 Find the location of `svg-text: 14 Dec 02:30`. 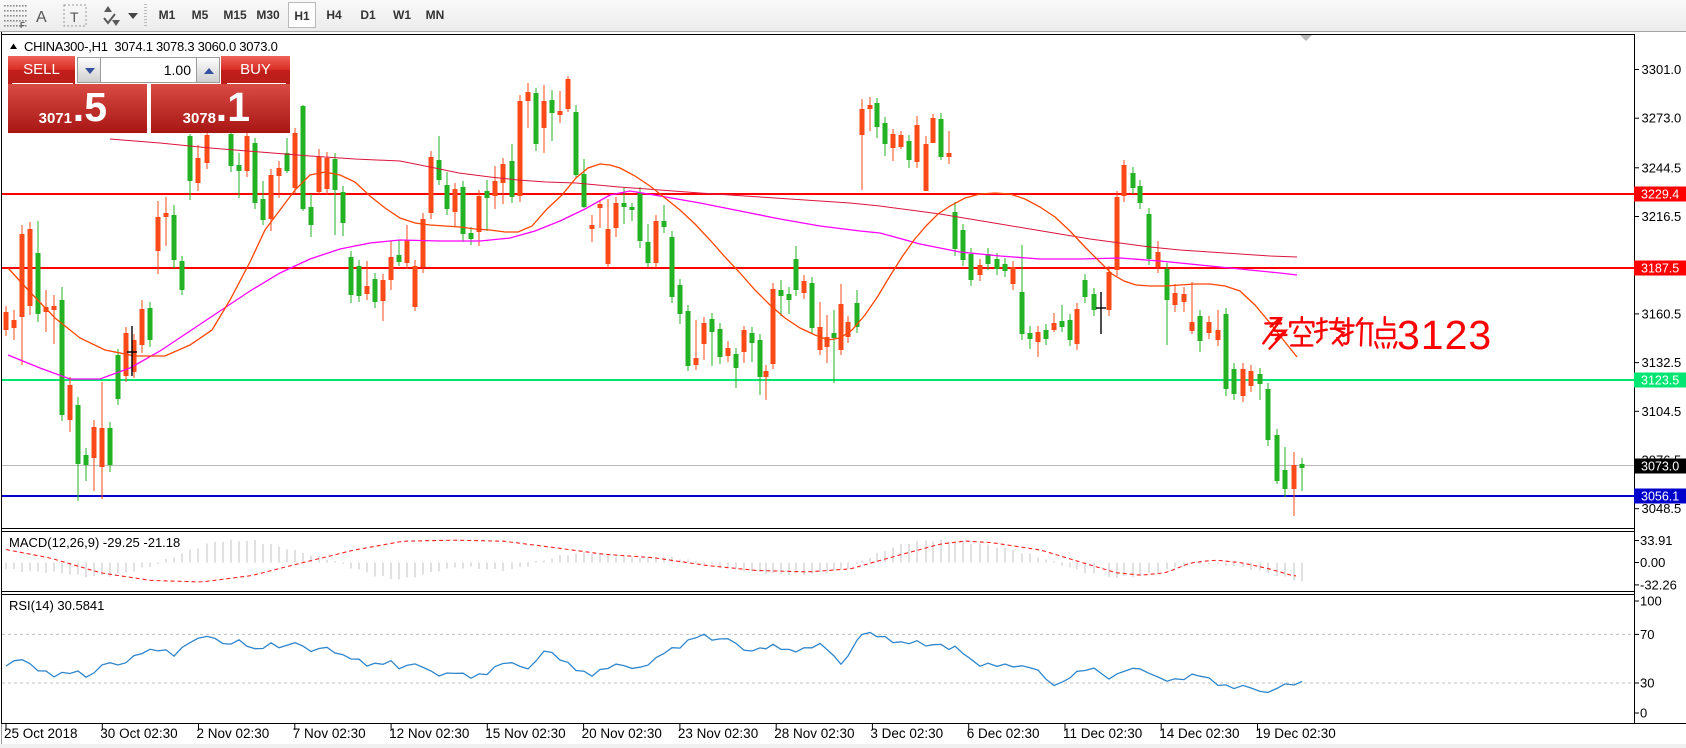

svg-text: 14 Dec 02:30 is located at coordinates (1199, 733).